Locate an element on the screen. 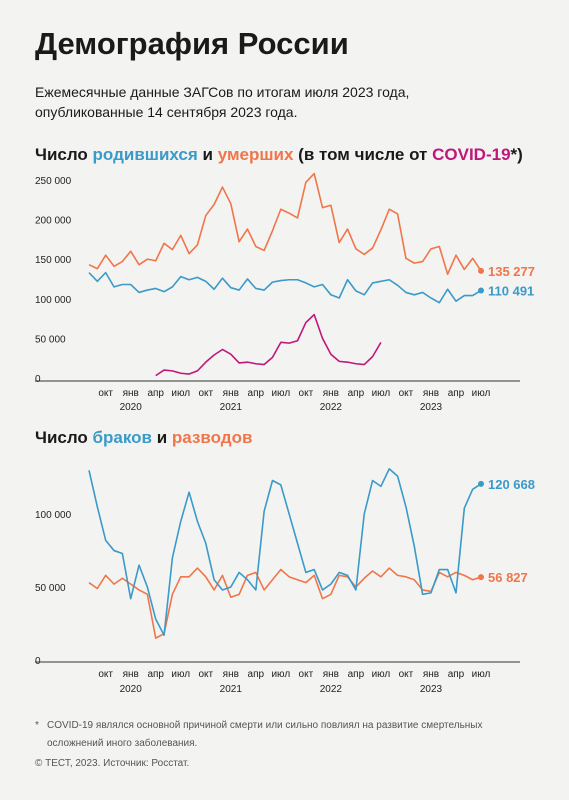  y-tick-label: 250 000 is located at coordinates (53, 181).